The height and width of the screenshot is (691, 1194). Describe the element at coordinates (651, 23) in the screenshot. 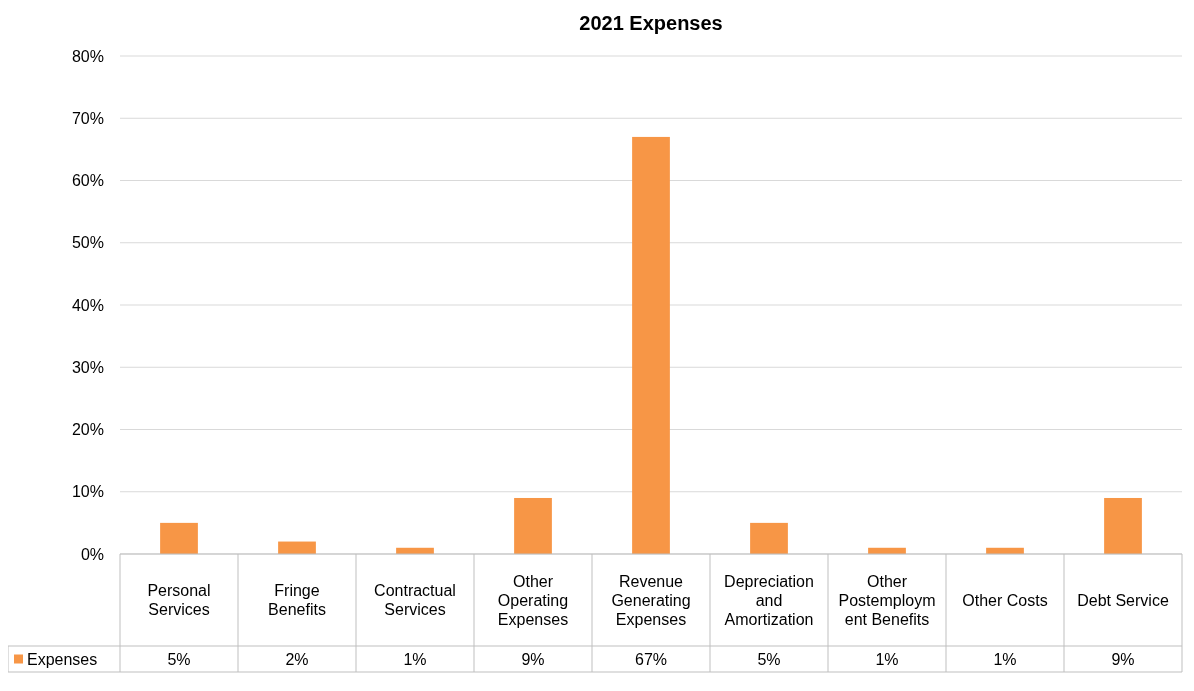

I see `chart-title: 2021 Expenses` at that location.